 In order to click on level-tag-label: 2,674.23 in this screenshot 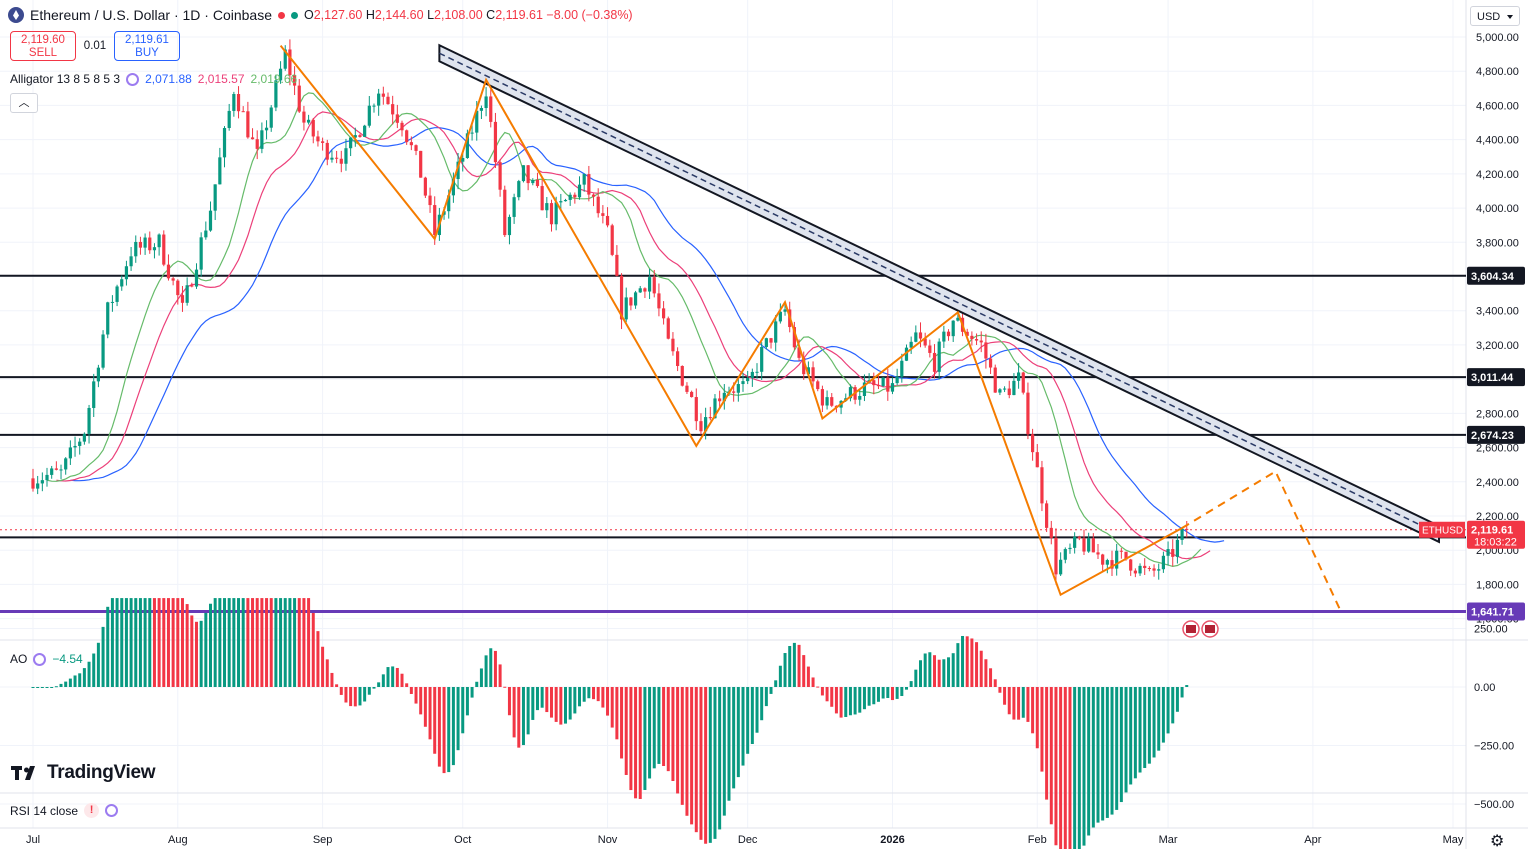, I will do `click(1492, 436)`.